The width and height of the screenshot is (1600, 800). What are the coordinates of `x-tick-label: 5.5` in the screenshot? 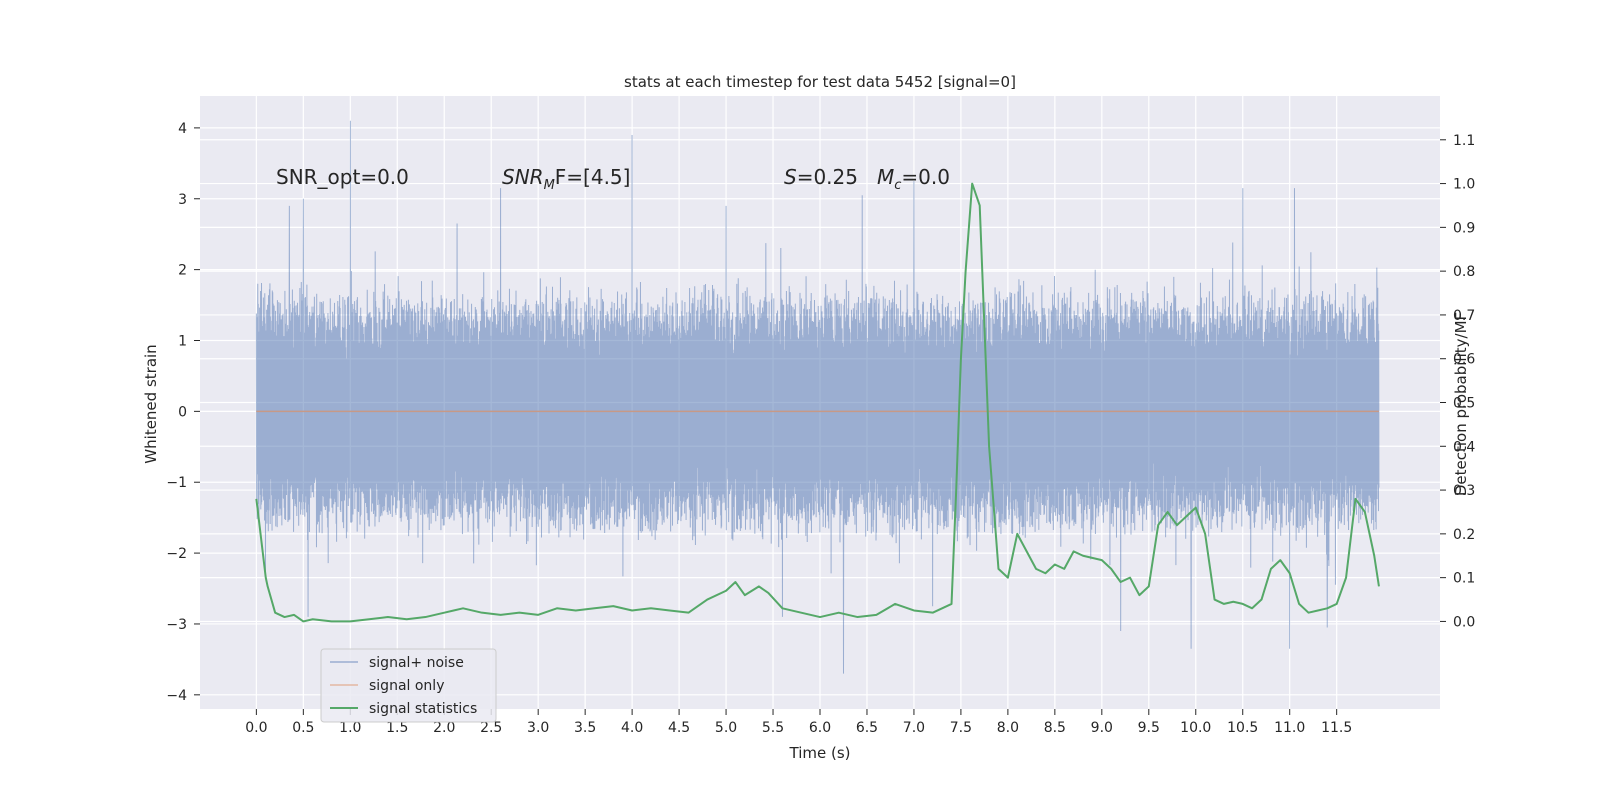 It's located at (773, 728).